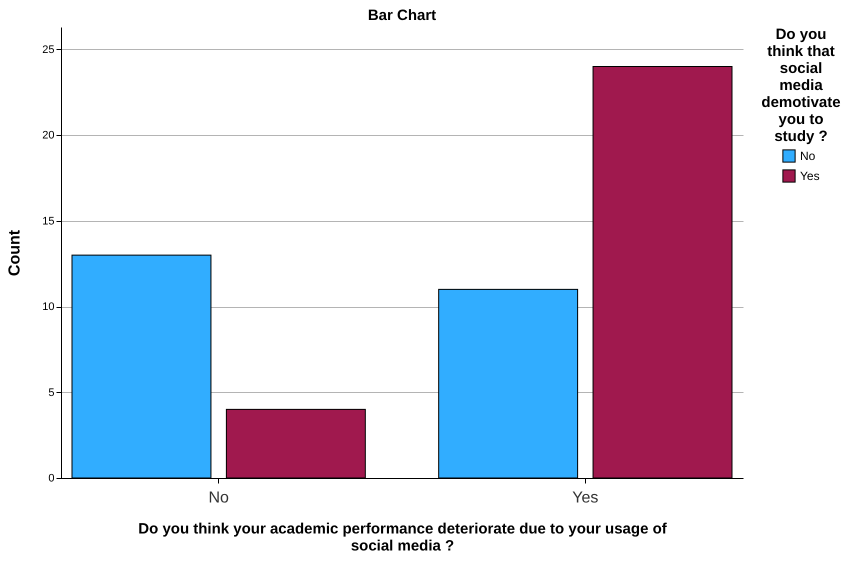 This screenshot has width=857, height=571. Describe the element at coordinates (48, 307) in the screenshot. I see `y-tick-label: 10` at that location.